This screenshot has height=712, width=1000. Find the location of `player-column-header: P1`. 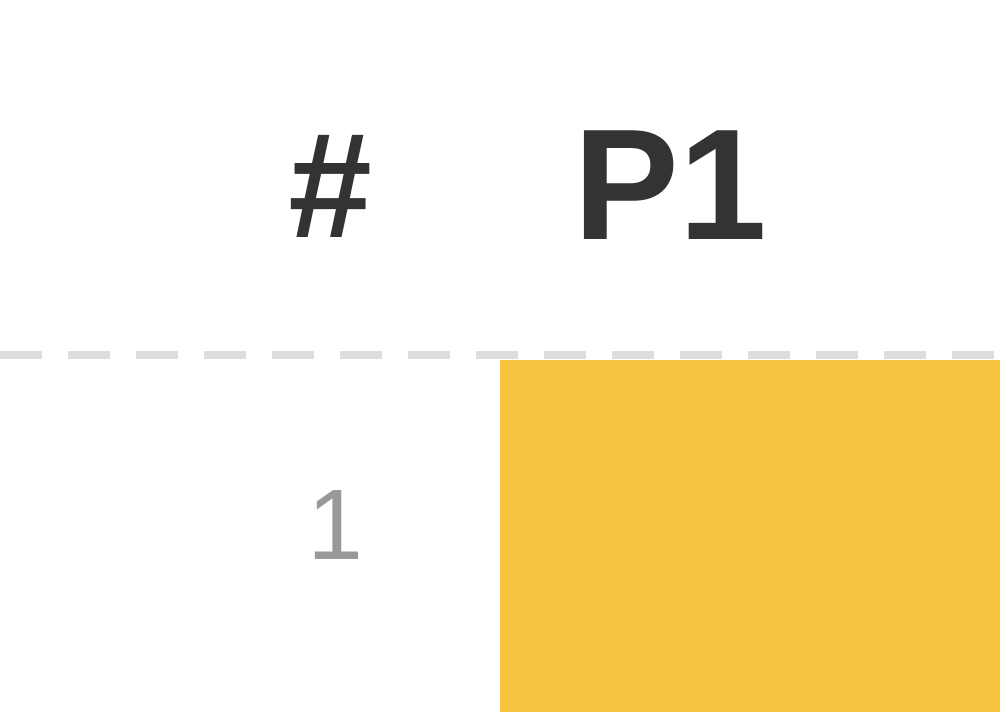

player-column-header: P1 is located at coordinates (670, 185).